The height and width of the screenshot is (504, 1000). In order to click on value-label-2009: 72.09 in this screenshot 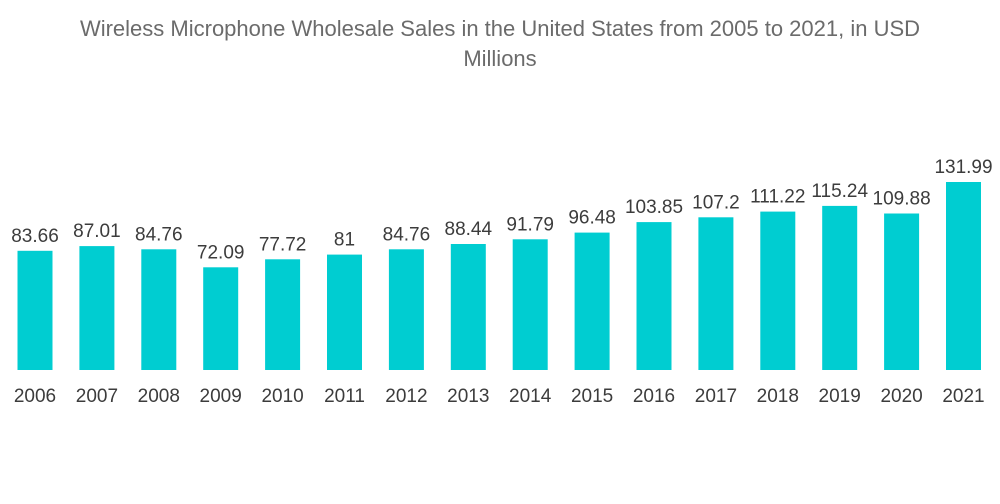, I will do `click(221, 252)`.